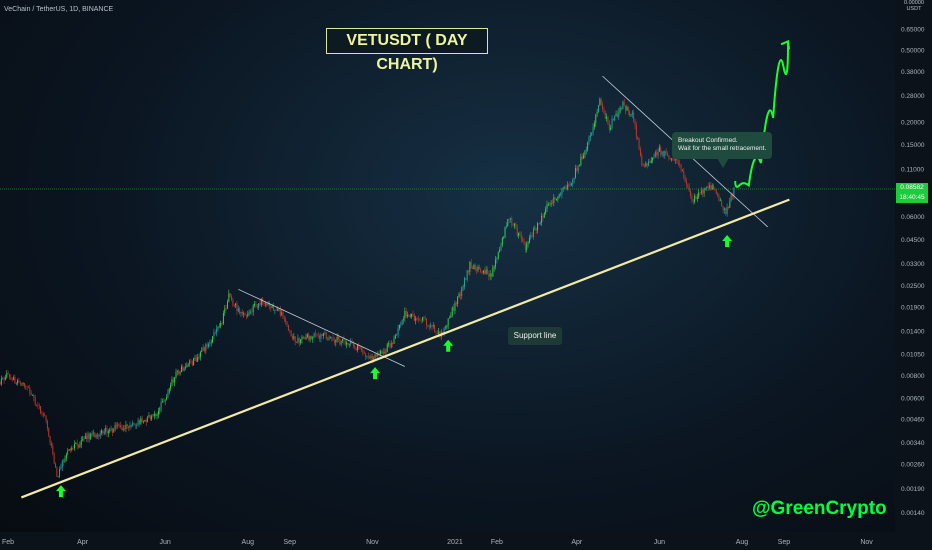 The width and height of the screenshot is (932, 550). I want to click on y-tick-label-8: 0.06000, so click(913, 217).